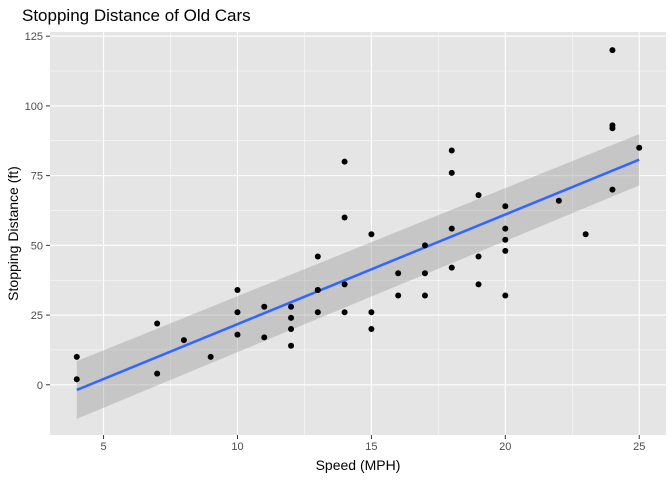 This screenshot has width=672, height=480. What do you see at coordinates (237, 447) in the screenshot?
I see `x-tick-label: 10` at bounding box center [237, 447].